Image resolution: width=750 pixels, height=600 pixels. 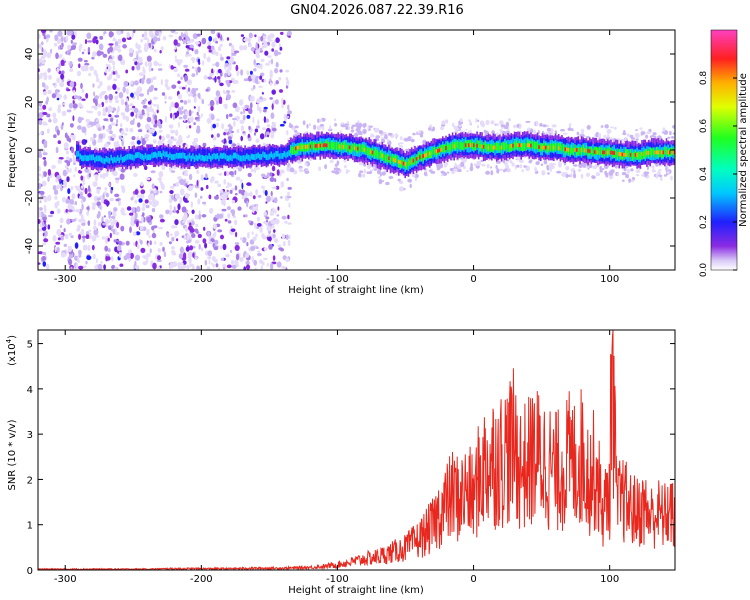 I want to click on y-tick-label: 4, so click(x=30, y=390).